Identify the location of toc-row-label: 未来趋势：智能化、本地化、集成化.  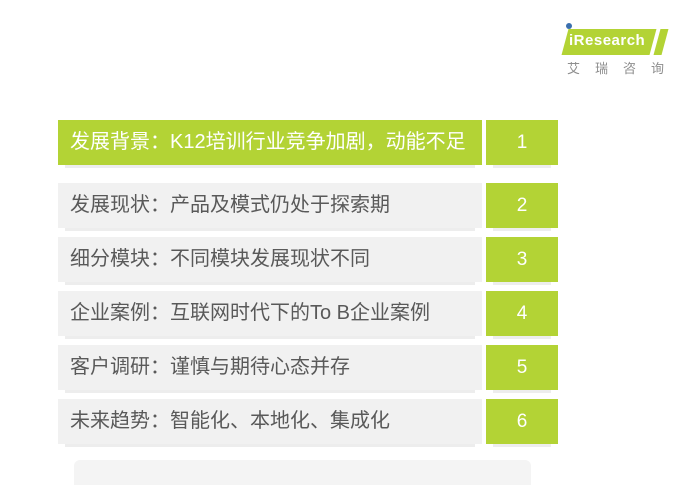
(270, 421).